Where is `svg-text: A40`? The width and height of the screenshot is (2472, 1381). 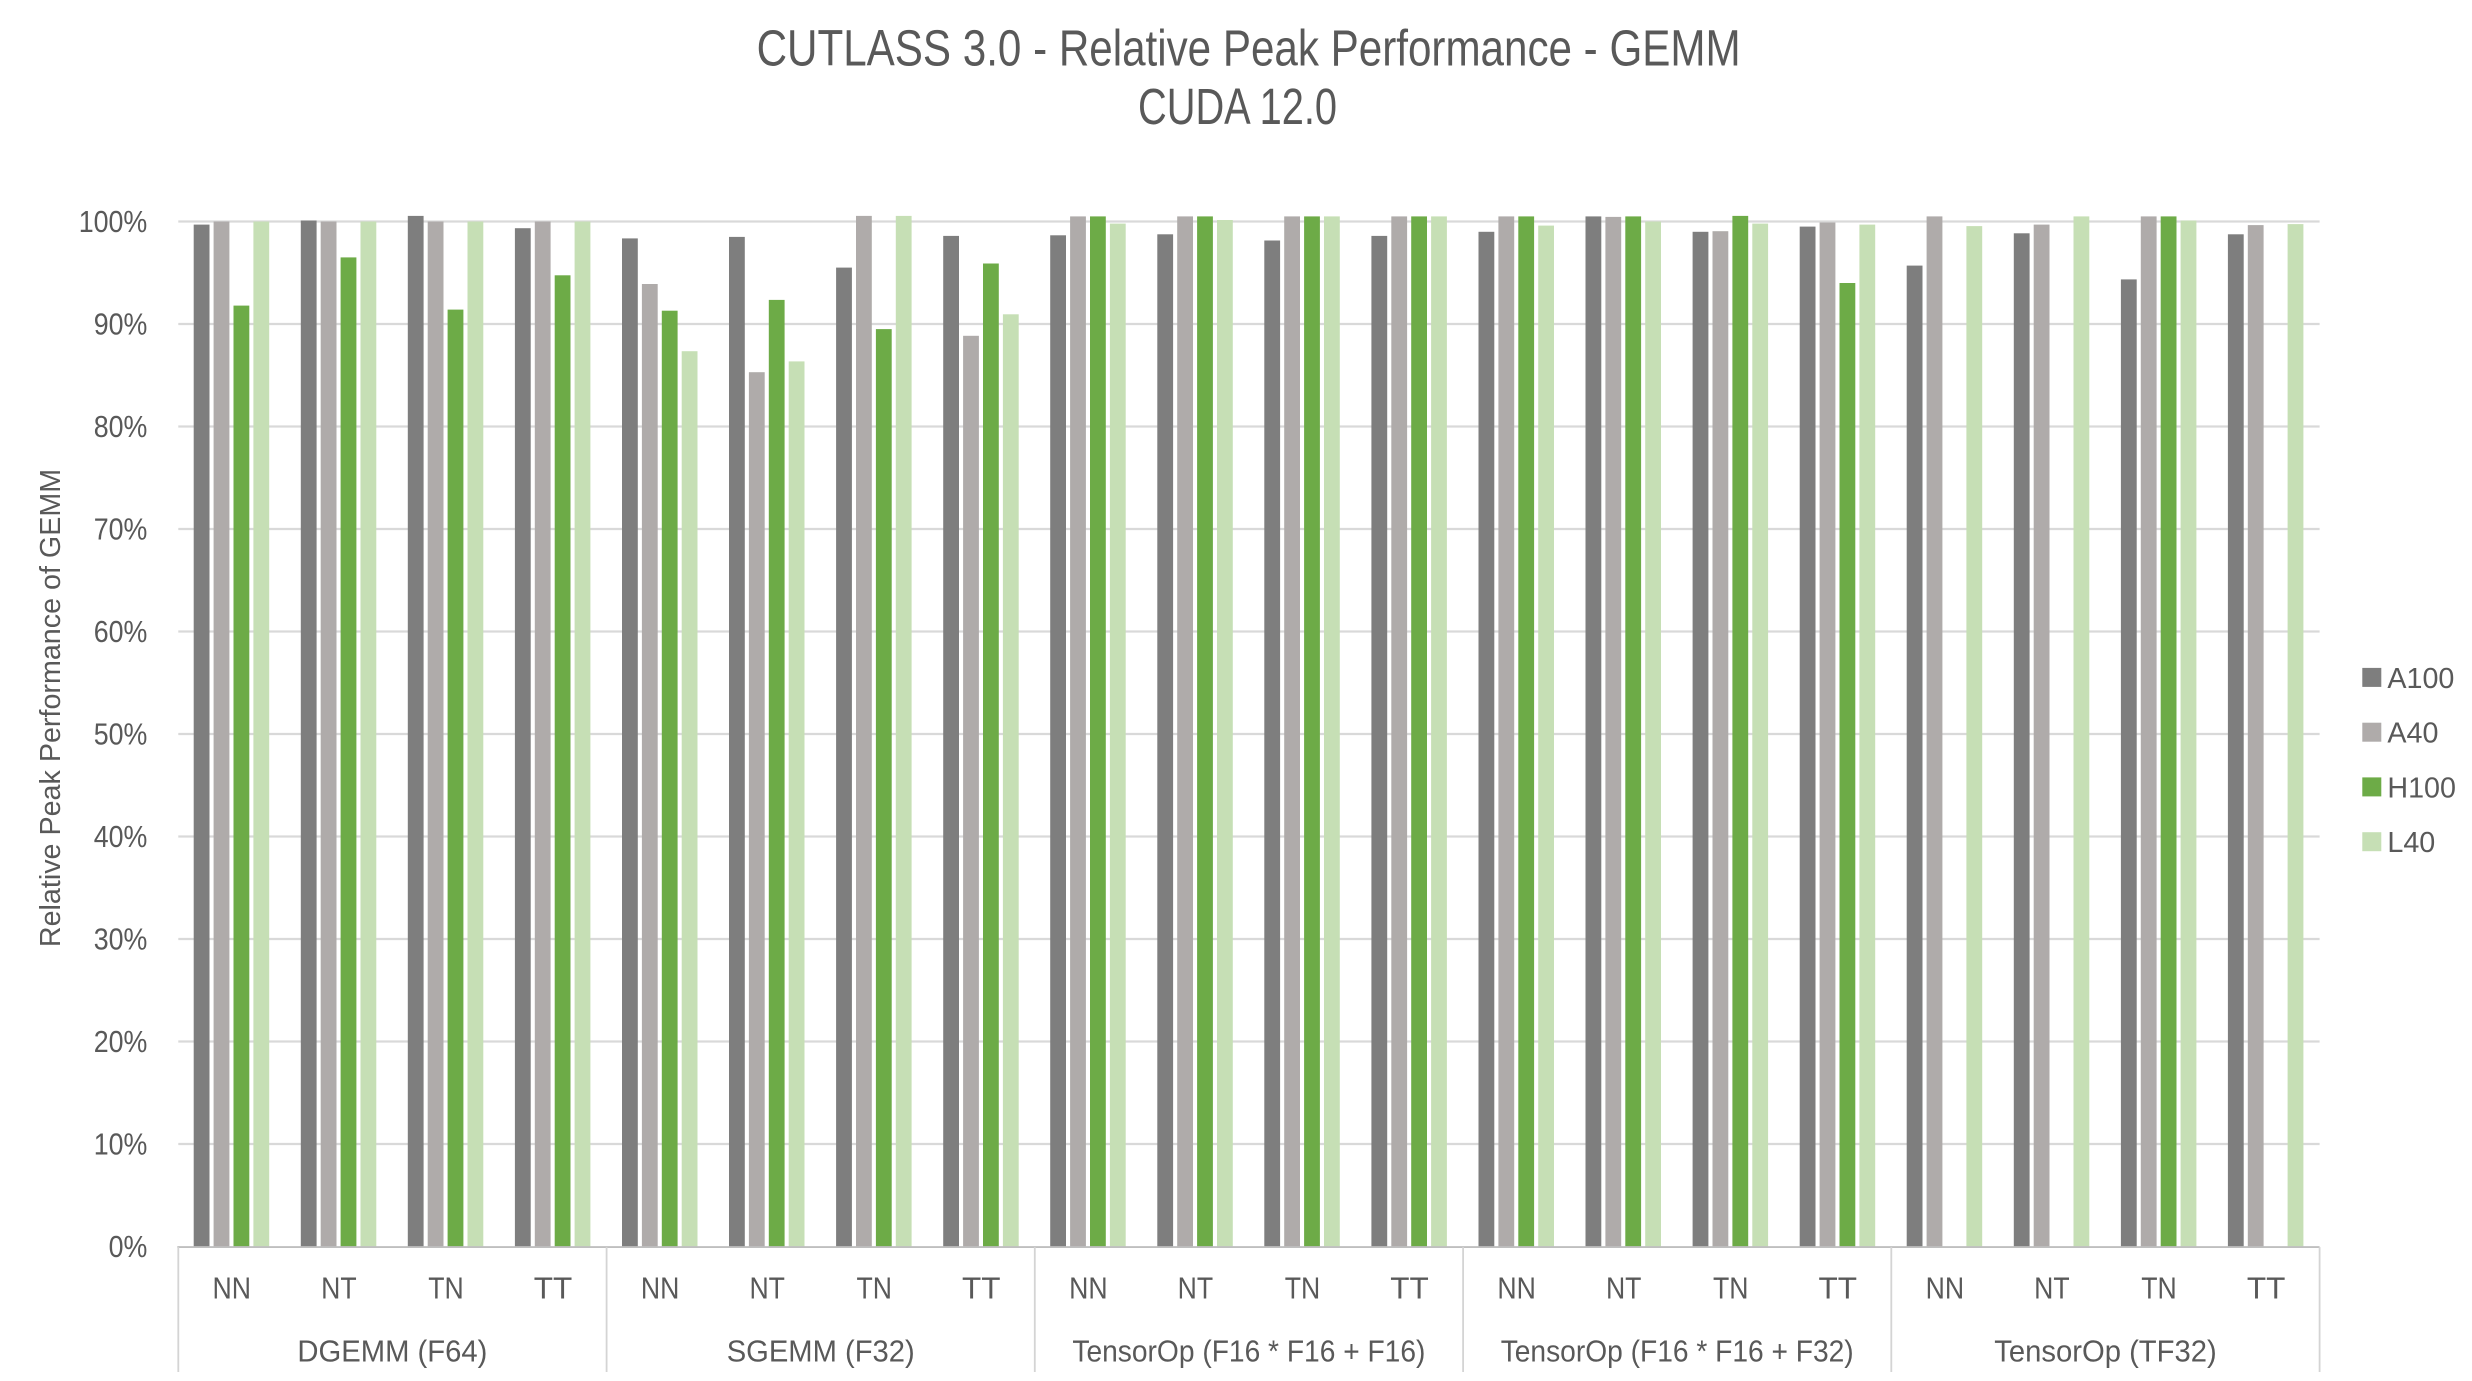
svg-text: A40 is located at coordinates (2412, 734).